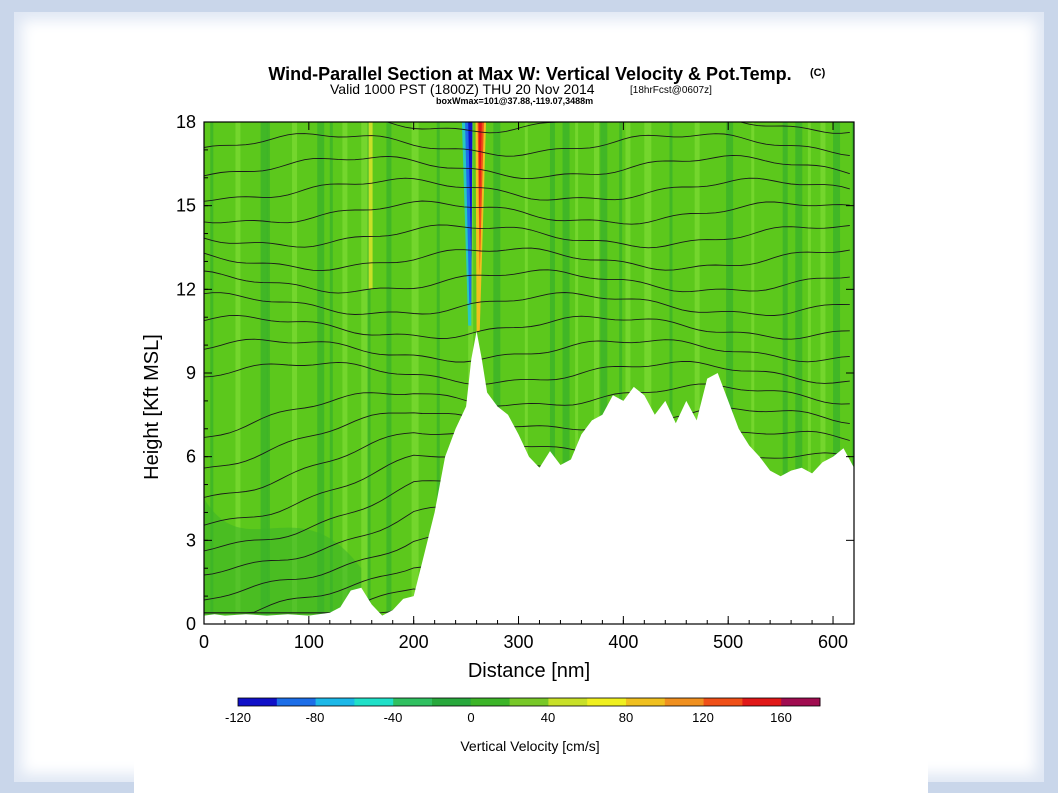 This screenshot has height=798, width=1058. I want to click on y-tick-label: 6, so click(191, 457).